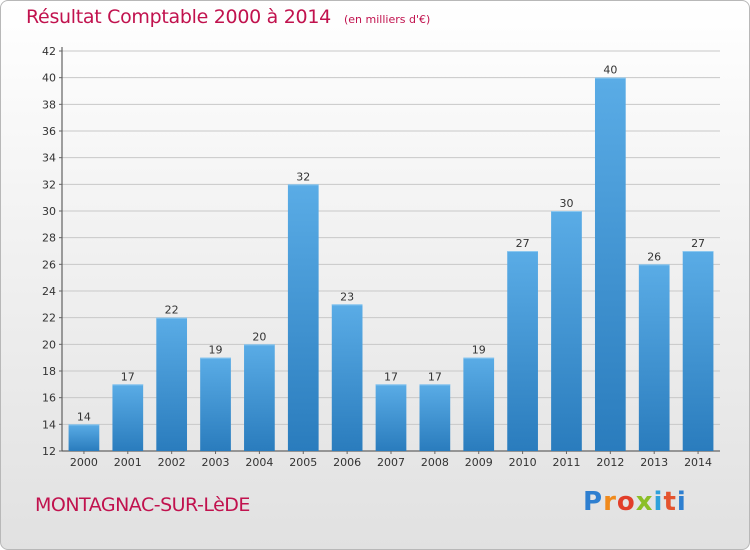  What do you see at coordinates (523, 462) in the screenshot?
I see `x-tick-label: 2010` at bounding box center [523, 462].